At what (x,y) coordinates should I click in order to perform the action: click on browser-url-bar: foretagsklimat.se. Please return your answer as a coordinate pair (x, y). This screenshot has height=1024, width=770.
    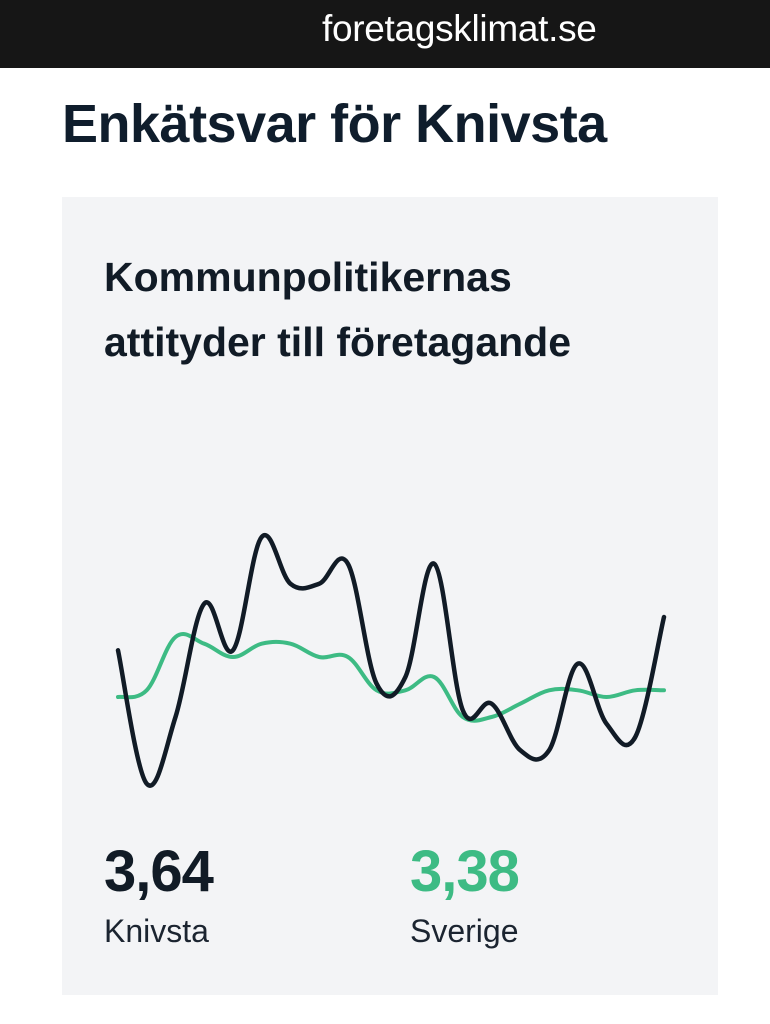
    Looking at the image, I should click on (385, 34).